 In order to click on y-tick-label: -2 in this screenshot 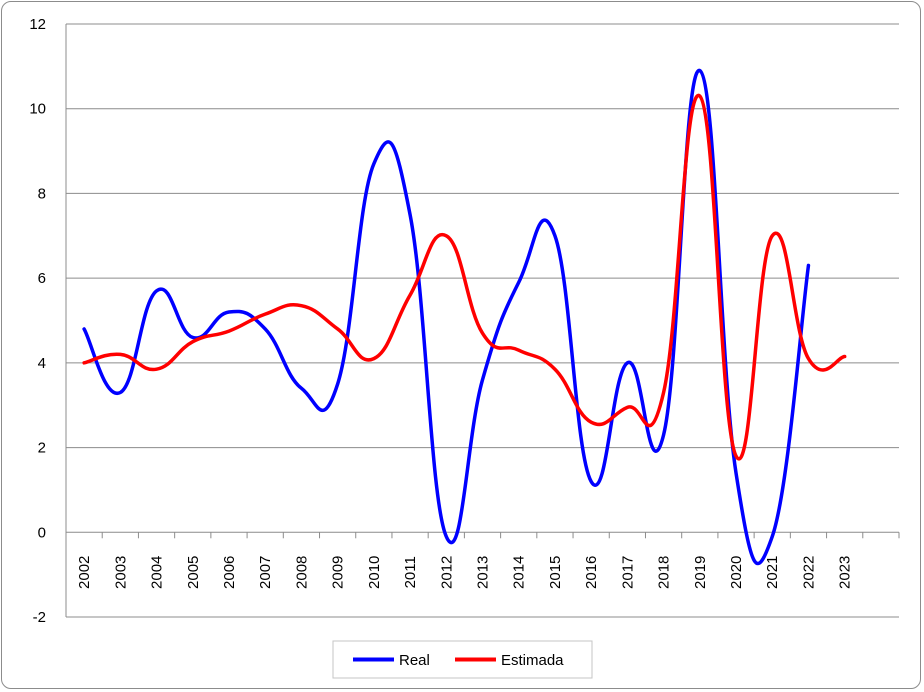, I will do `click(39, 617)`.